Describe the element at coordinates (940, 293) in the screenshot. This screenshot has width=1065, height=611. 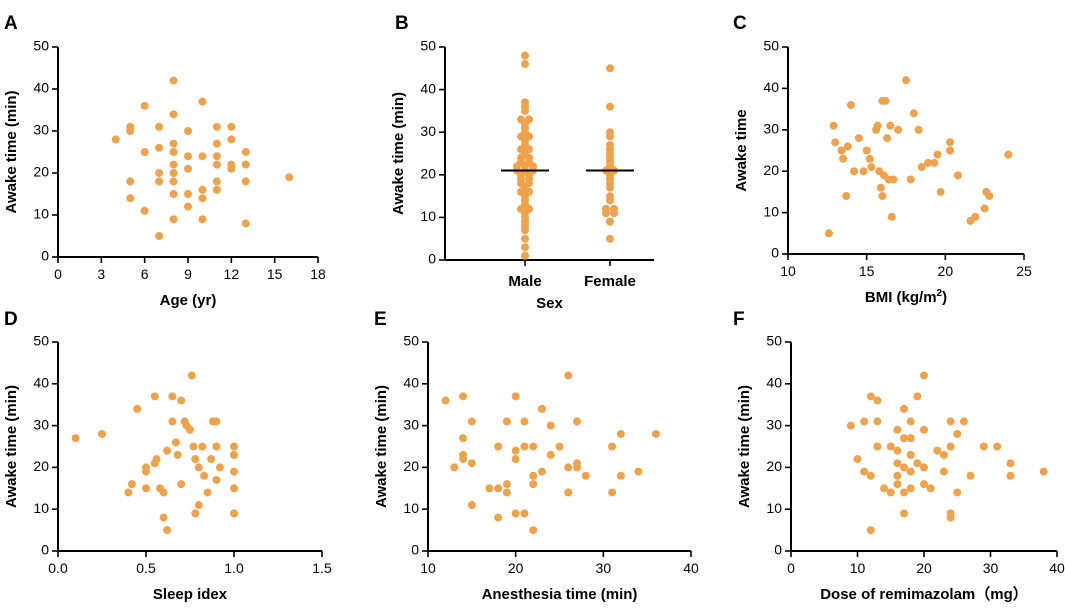
I see `x-axis-title-sup: 2` at that location.